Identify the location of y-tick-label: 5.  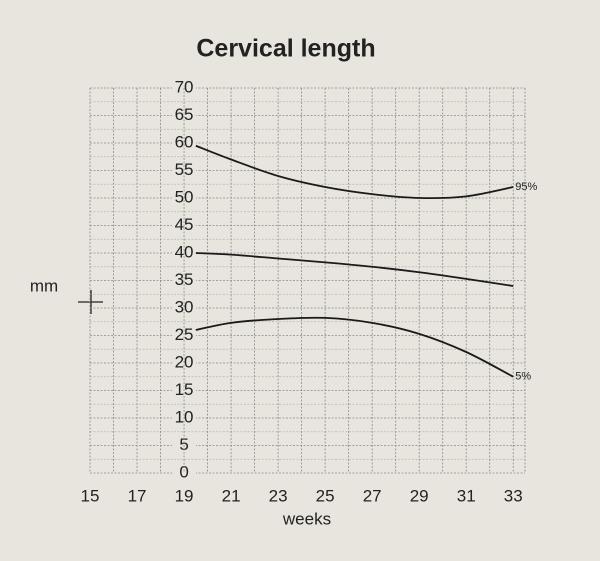
(183, 444).